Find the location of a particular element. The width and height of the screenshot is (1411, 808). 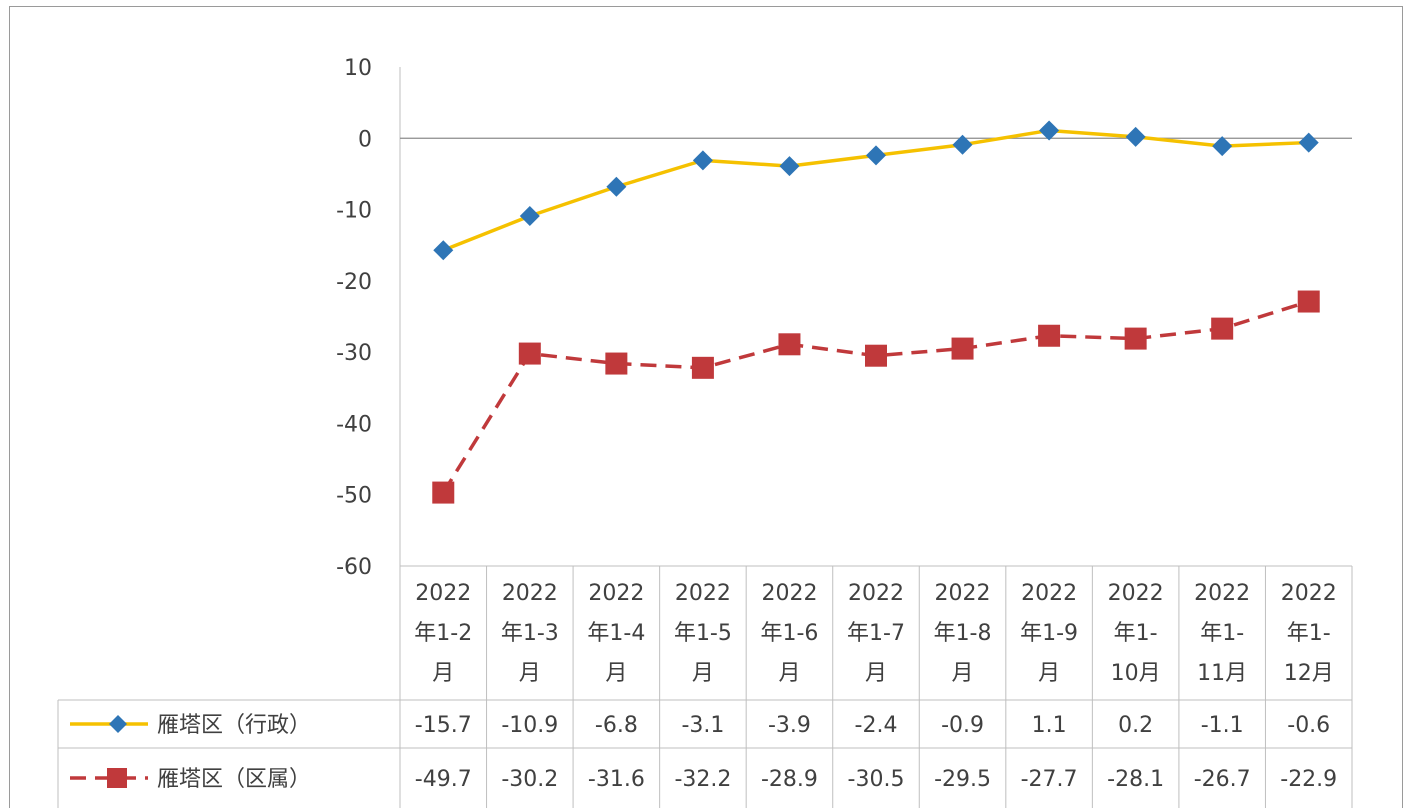

y-tick-label: 10 is located at coordinates (358, 68).